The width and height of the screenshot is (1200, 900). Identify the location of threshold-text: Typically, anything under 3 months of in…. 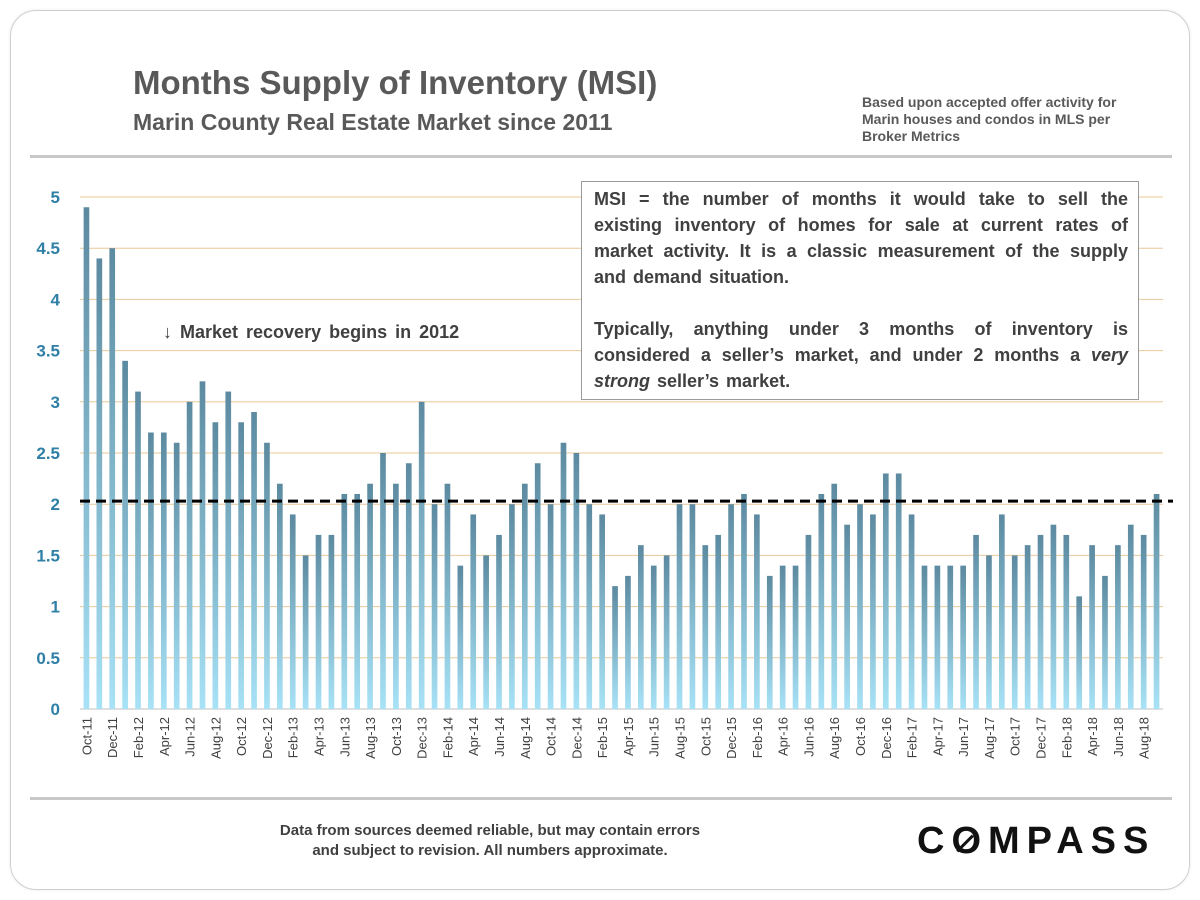
(861, 342).